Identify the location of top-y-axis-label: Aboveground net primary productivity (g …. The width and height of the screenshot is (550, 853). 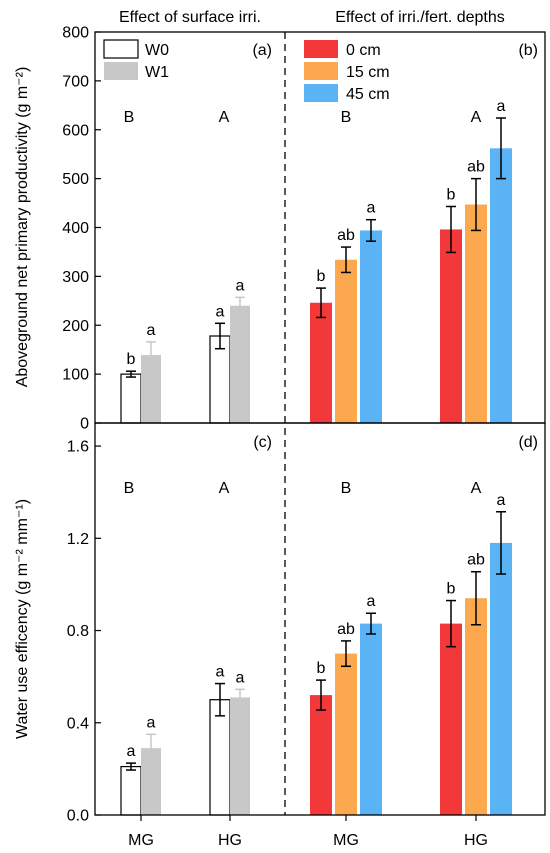
(22, 227).